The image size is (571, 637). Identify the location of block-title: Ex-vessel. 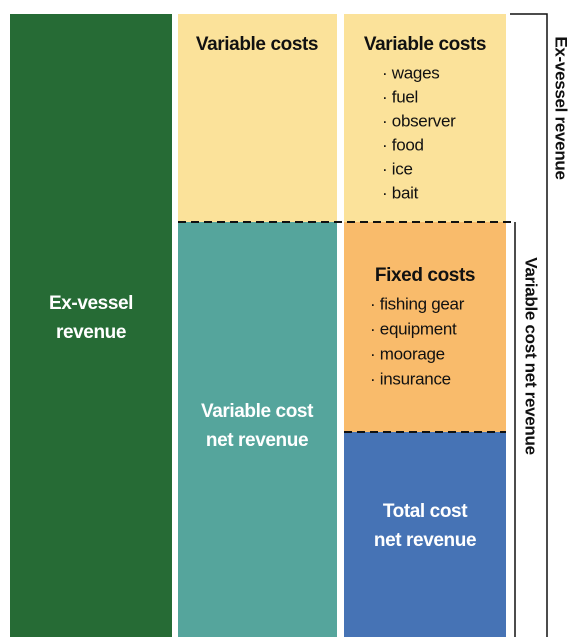
(91, 303).